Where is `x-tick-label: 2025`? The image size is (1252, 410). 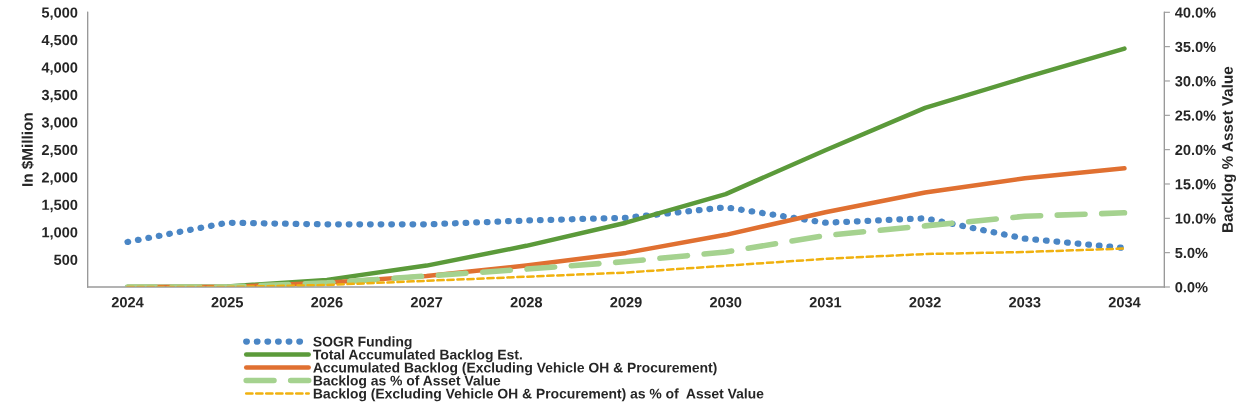
x-tick-label: 2025 is located at coordinates (227, 302).